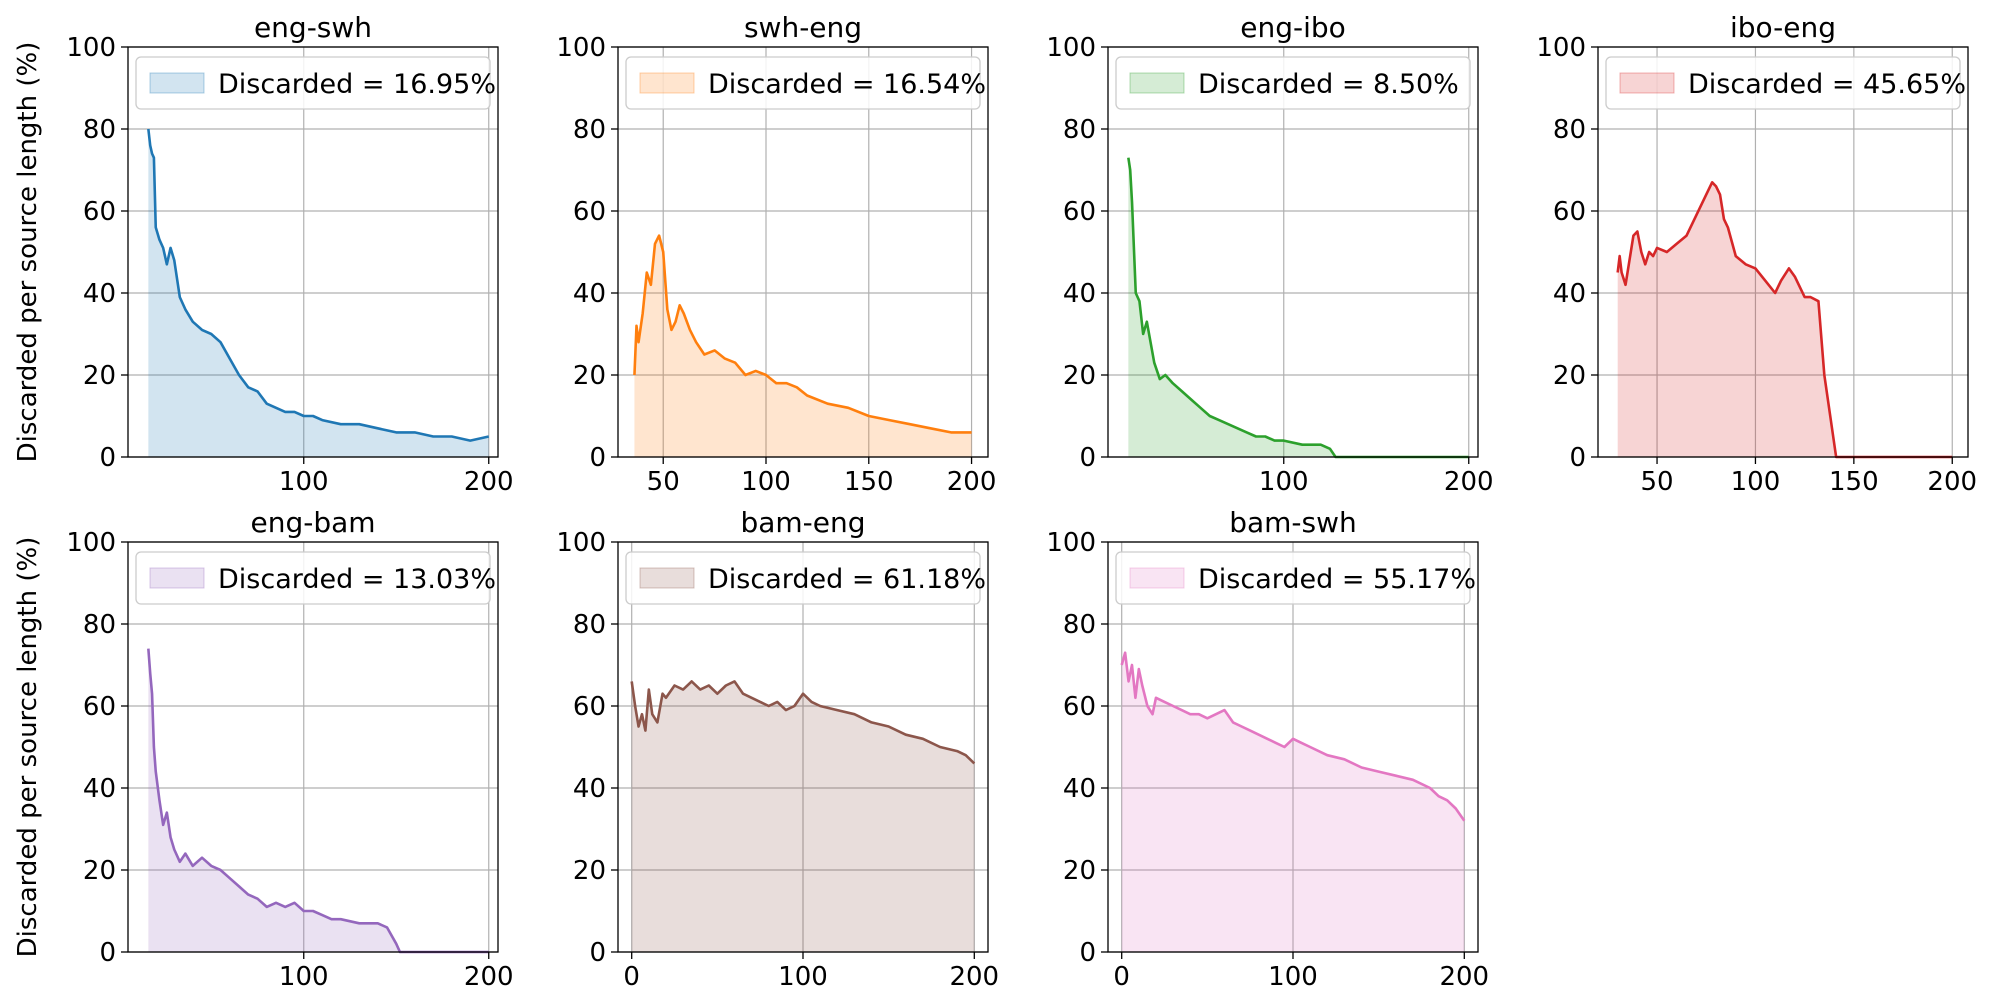  I want to click on legend-label: Discarded = 16.54%, so click(847, 84).